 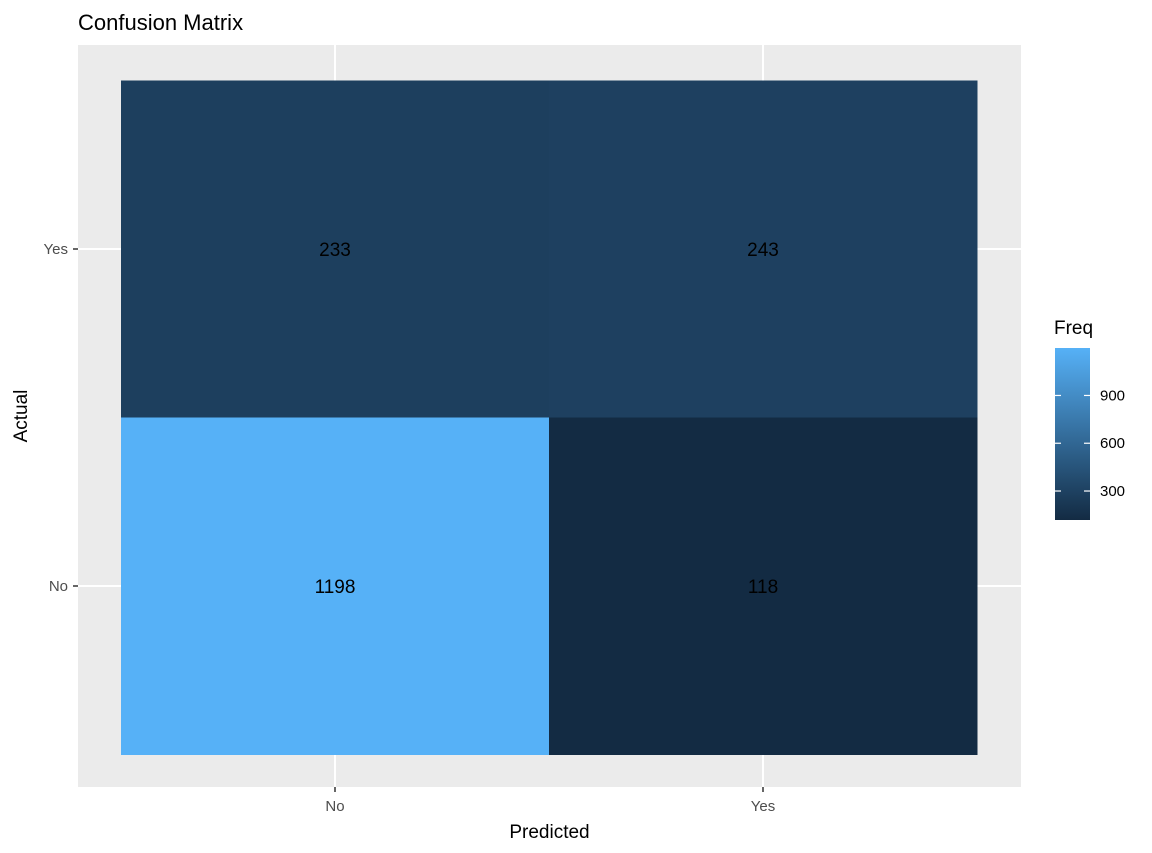 I want to click on x-tick-label: No, so click(x=334, y=806).